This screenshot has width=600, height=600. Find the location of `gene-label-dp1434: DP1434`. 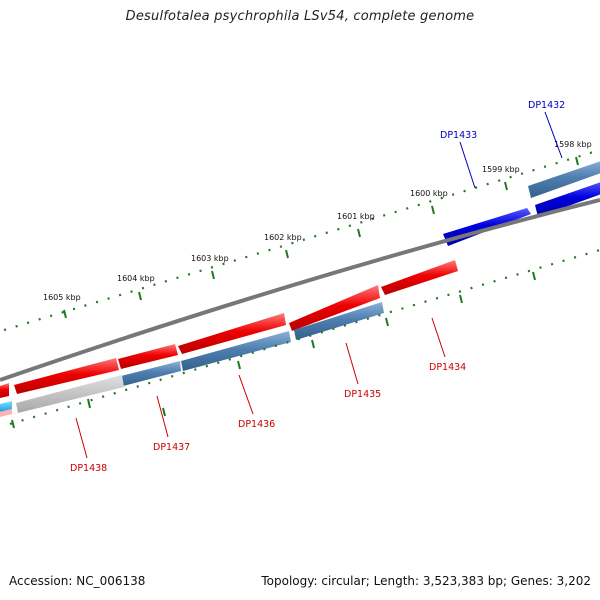

gene-label-dp1434: DP1434 is located at coordinates (447, 367).